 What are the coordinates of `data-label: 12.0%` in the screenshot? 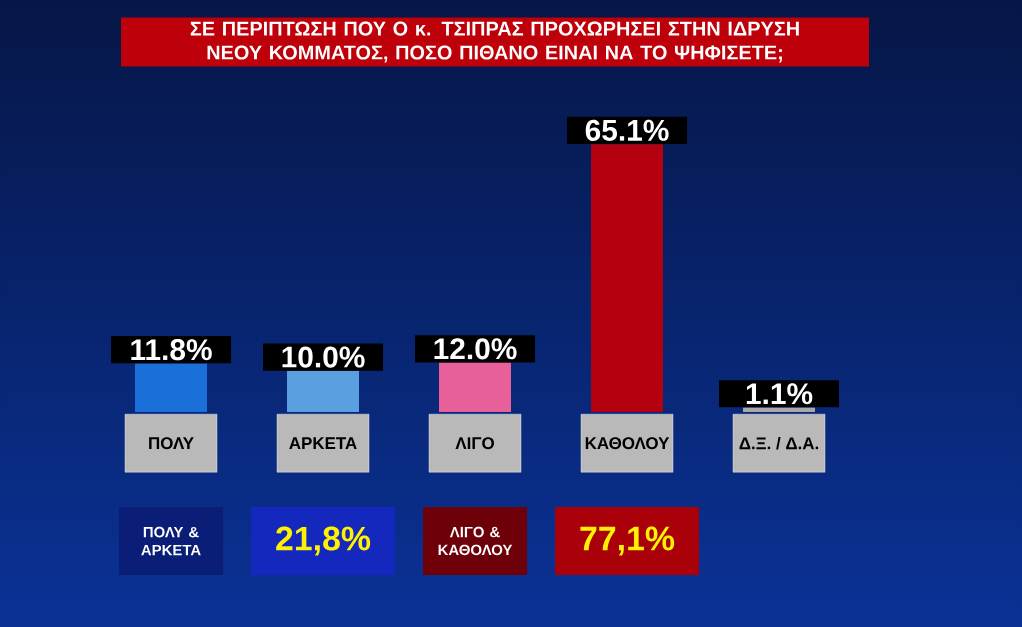 It's located at (475, 349).